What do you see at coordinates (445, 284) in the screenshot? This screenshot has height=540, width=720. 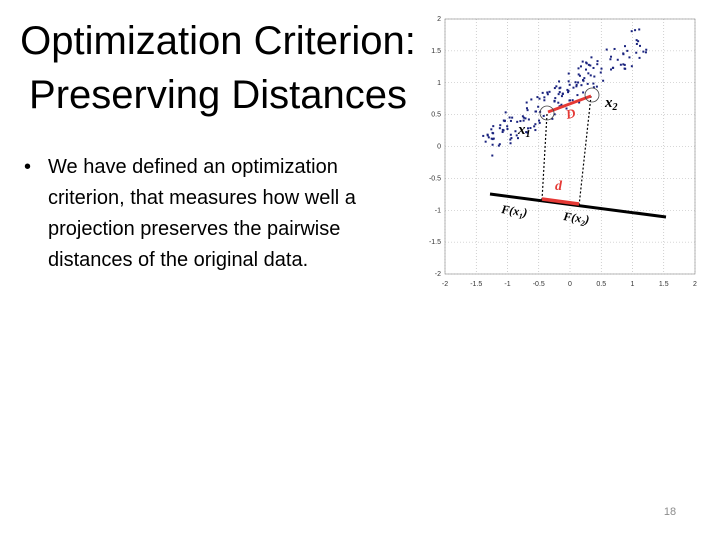 I see `x-tick-label: -2` at bounding box center [445, 284].